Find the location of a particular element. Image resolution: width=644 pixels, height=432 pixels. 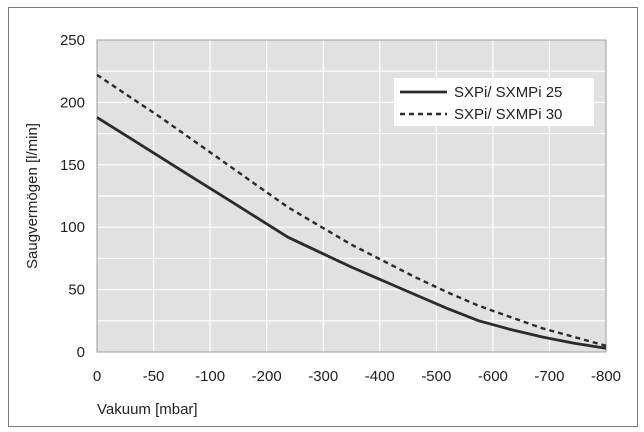

y-tick-label: 250 is located at coordinates (72, 40).